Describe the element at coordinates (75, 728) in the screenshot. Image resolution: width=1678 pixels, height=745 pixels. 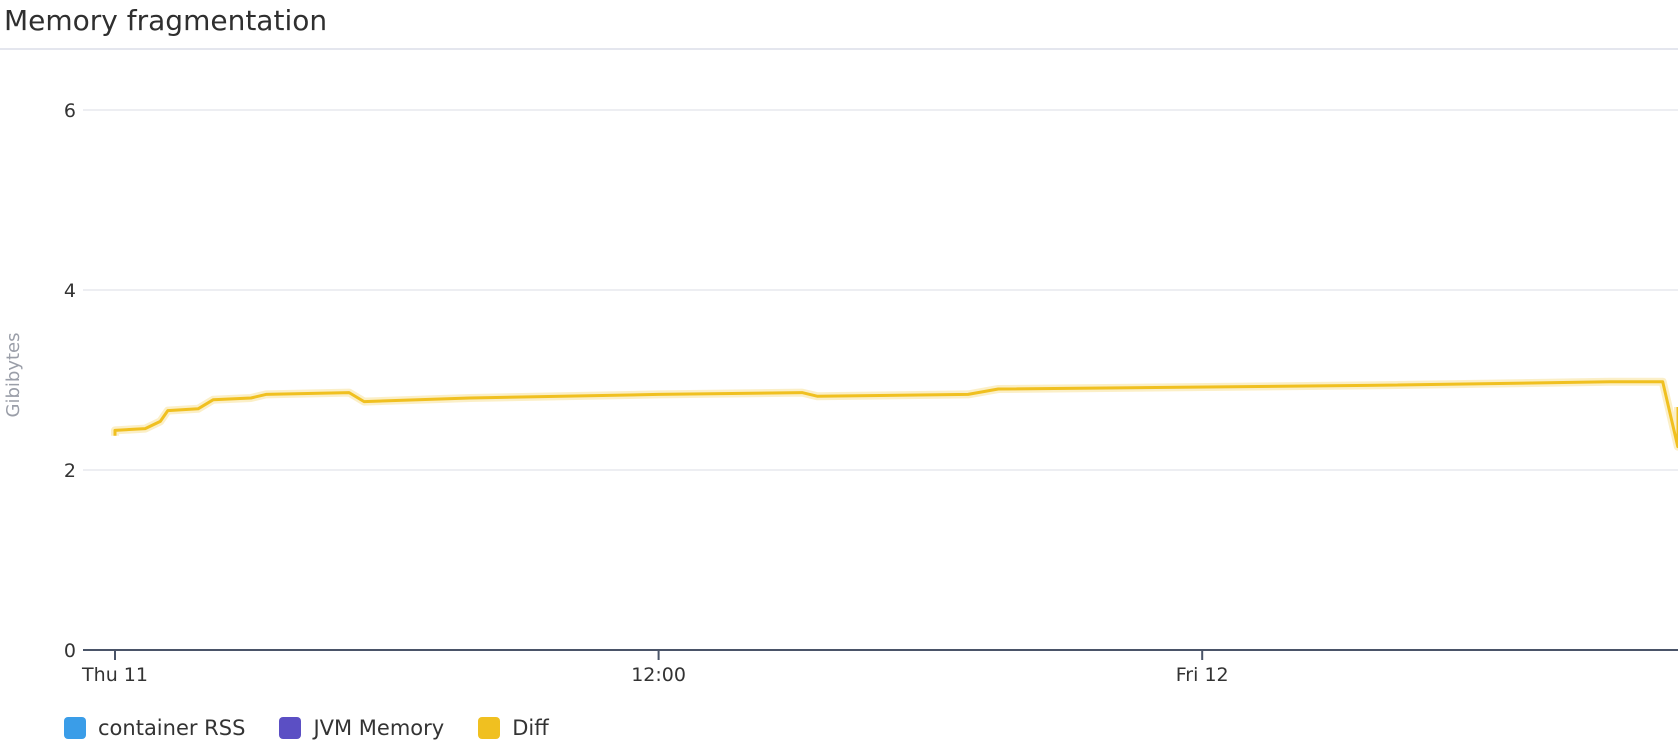
I see `legend-swatch-container-rss` at that location.